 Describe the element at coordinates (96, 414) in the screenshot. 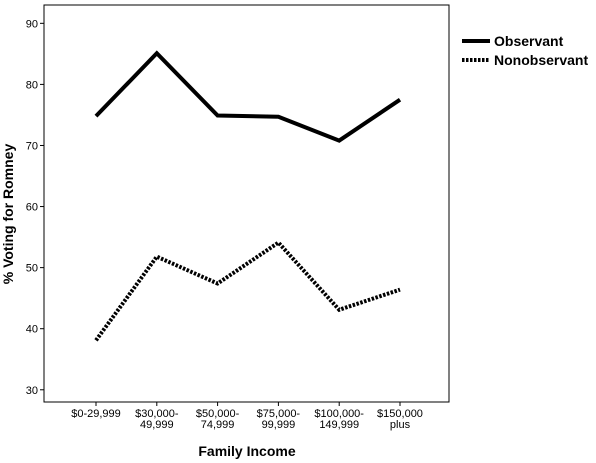

I see `x-tick-label: $0-29,999` at that location.